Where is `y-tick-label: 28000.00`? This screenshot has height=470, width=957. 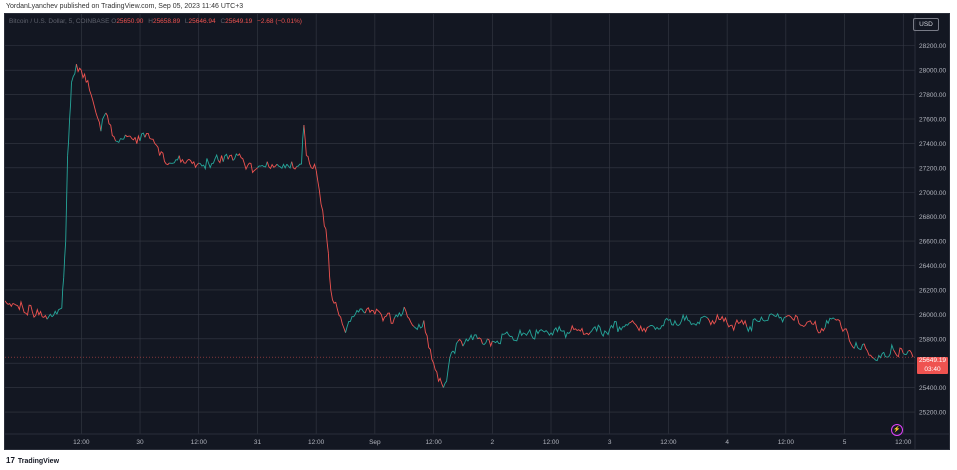 y-tick-label: 28000.00 is located at coordinates (932, 71).